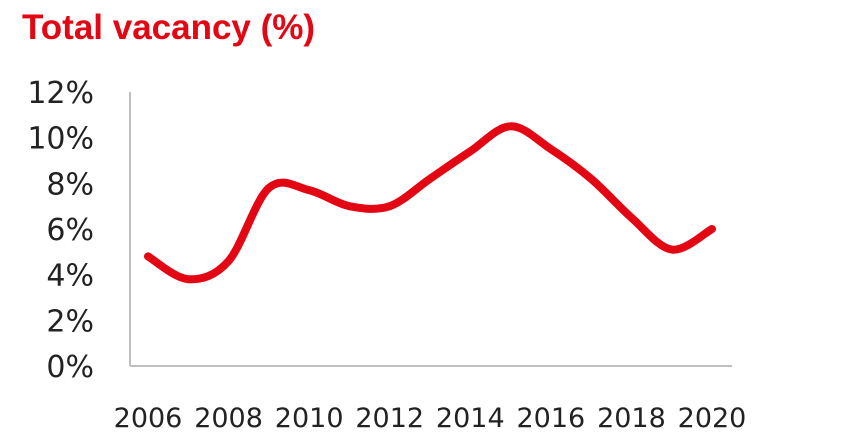 The image size is (850, 440). I want to click on x-tick-label: 2014, so click(470, 418).